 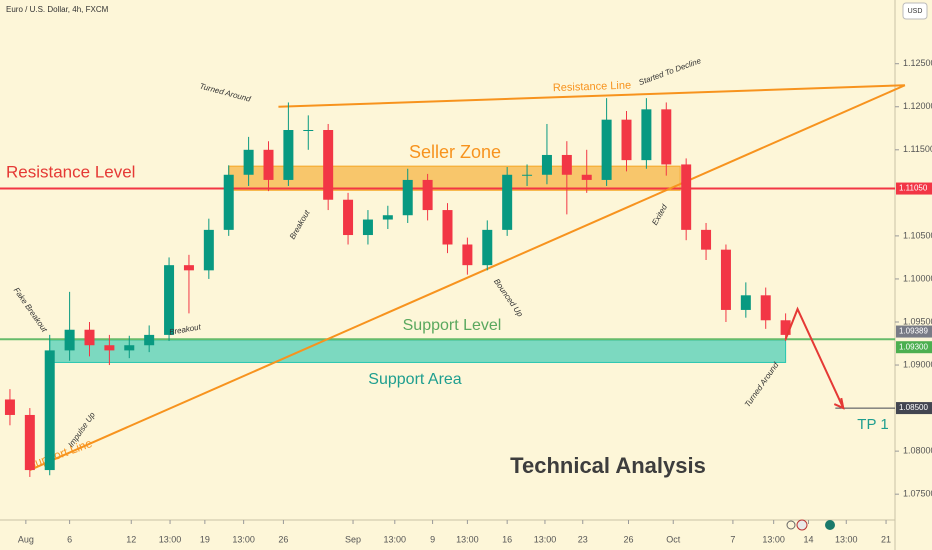 What do you see at coordinates (732, 539) in the screenshot?
I see `x-tick-label: 7` at bounding box center [732, 539].